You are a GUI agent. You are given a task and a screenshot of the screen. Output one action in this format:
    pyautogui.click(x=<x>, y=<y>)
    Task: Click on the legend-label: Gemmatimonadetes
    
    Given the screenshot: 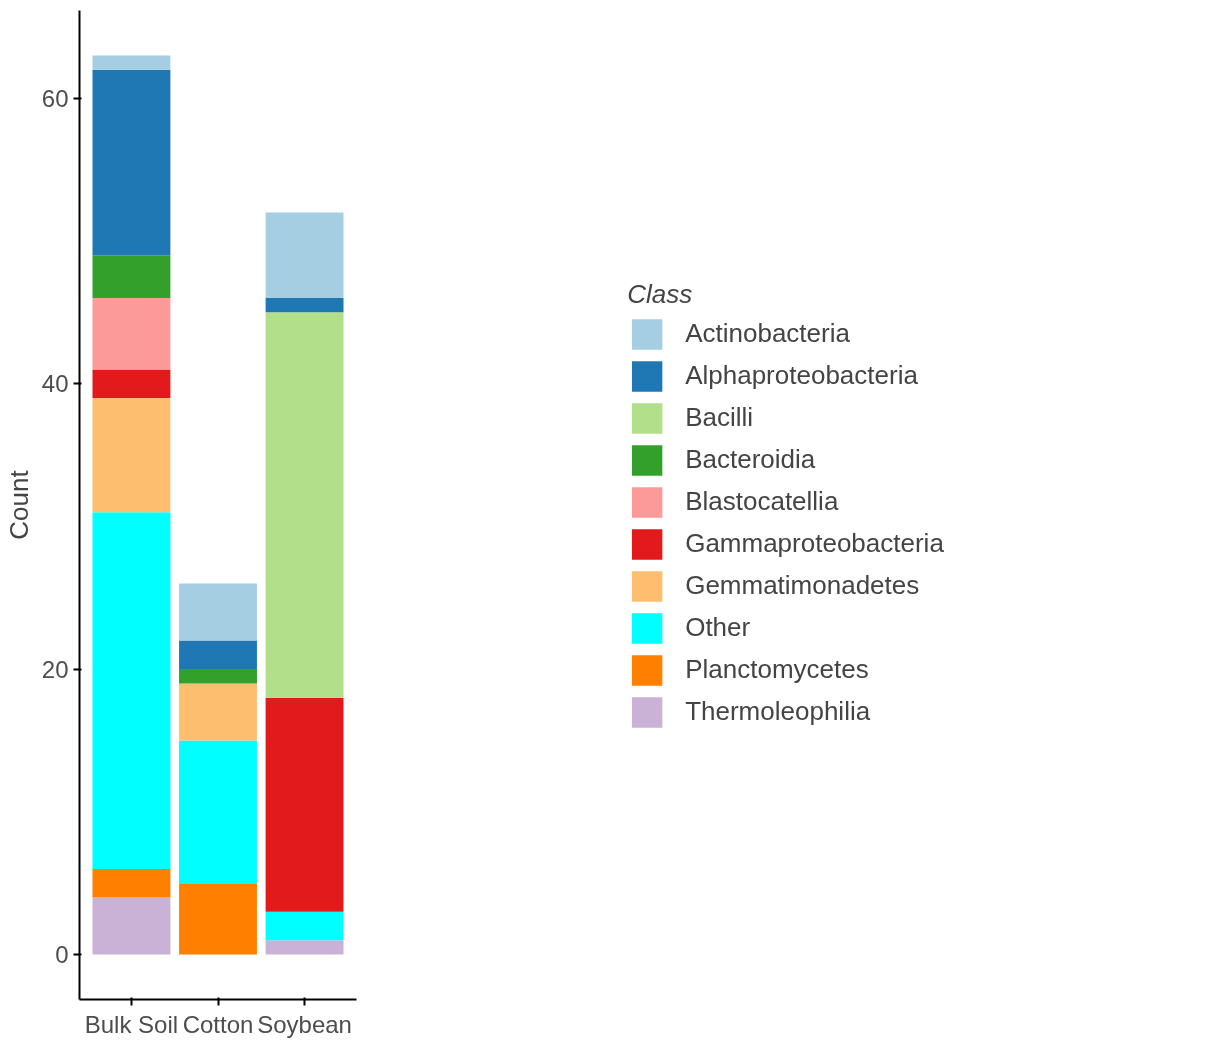 What is the action you would take?
    pyautogui.click(x=802, y=585)
    